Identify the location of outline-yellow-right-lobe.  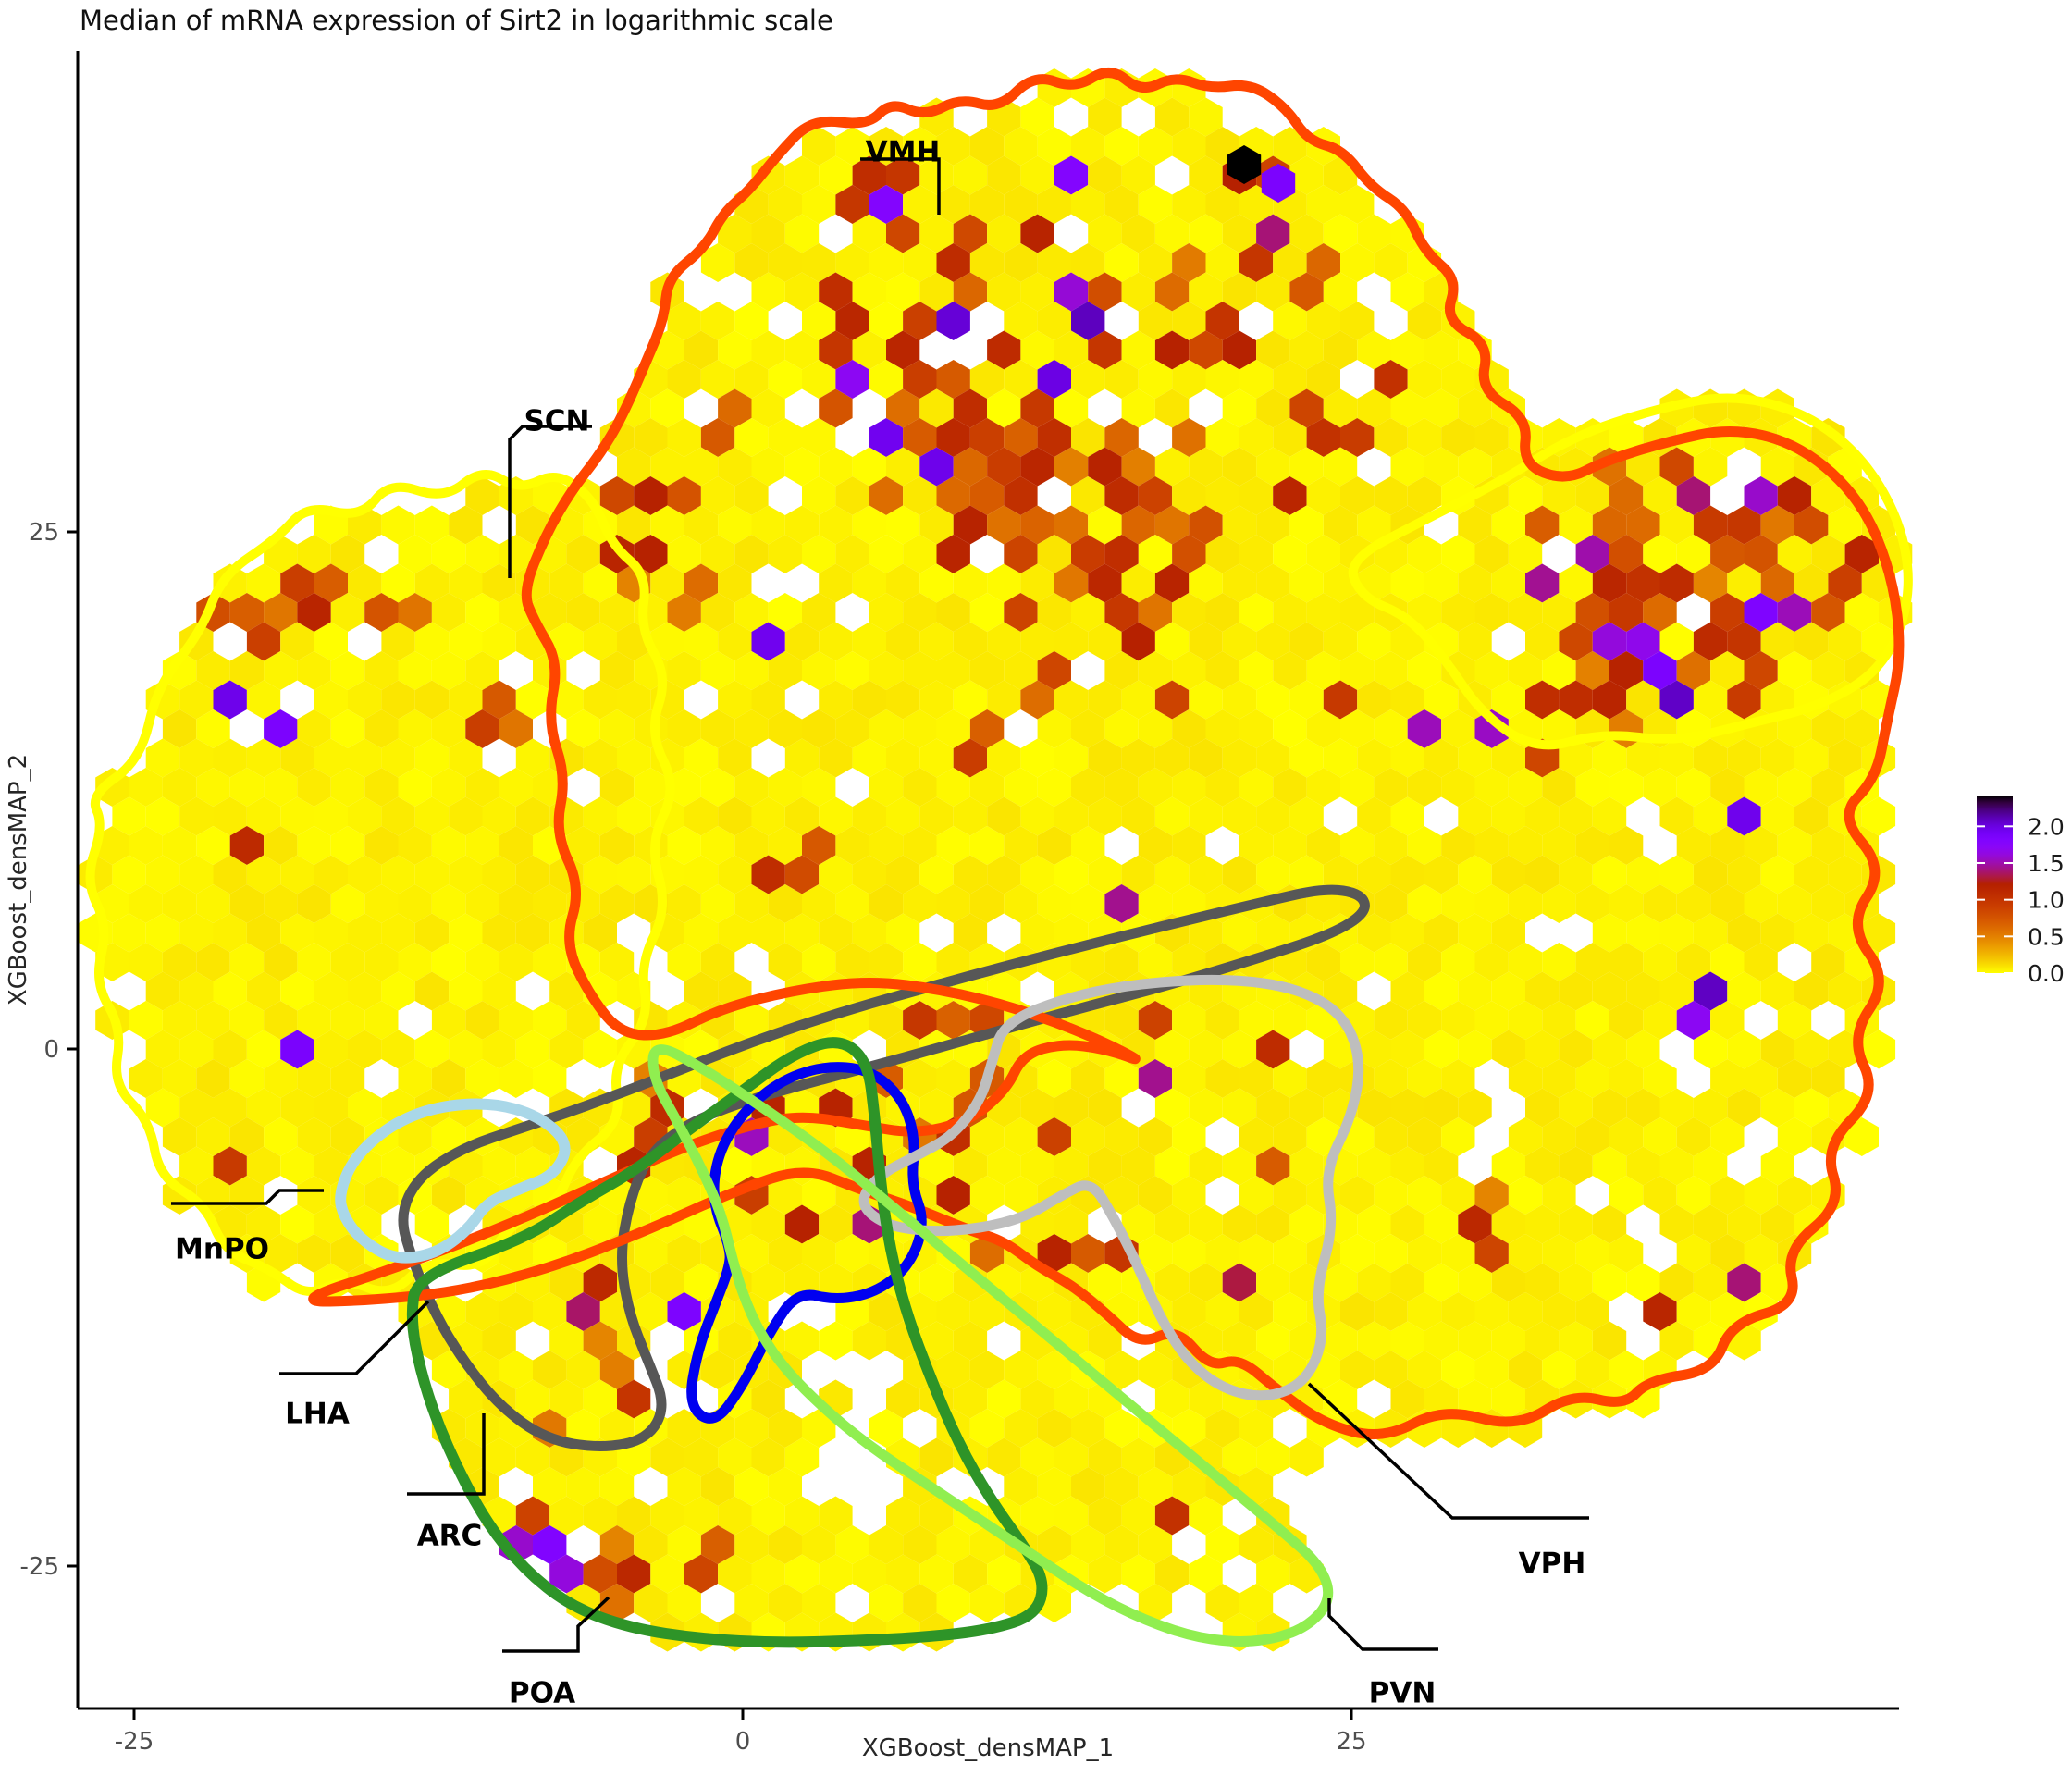
(1630, 572).